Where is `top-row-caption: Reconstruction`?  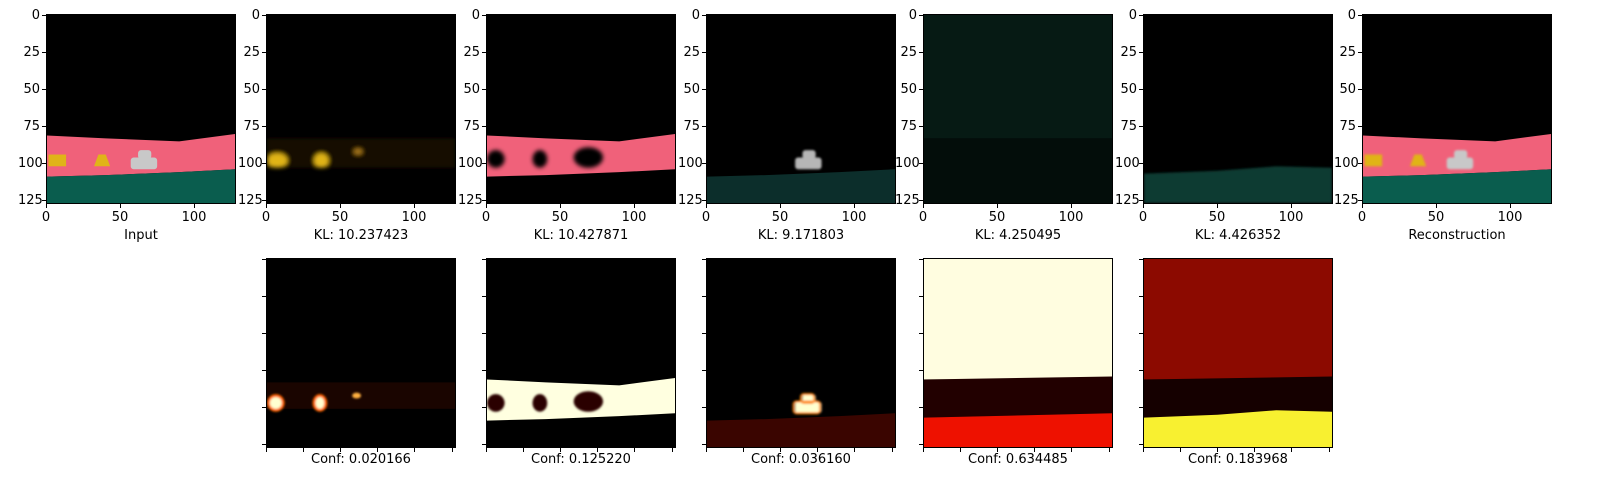
top-row-caption: Reconstruction is located at coordinates (1457, 235).